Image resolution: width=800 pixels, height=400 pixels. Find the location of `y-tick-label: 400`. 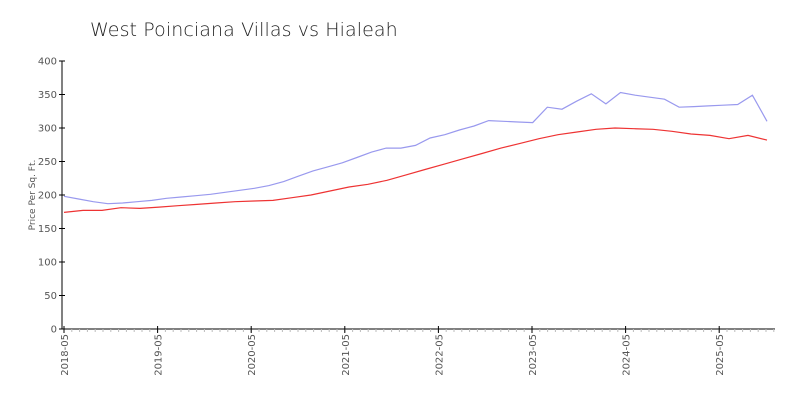

y-tick-label: 400 is located at coordinates (47, 62).